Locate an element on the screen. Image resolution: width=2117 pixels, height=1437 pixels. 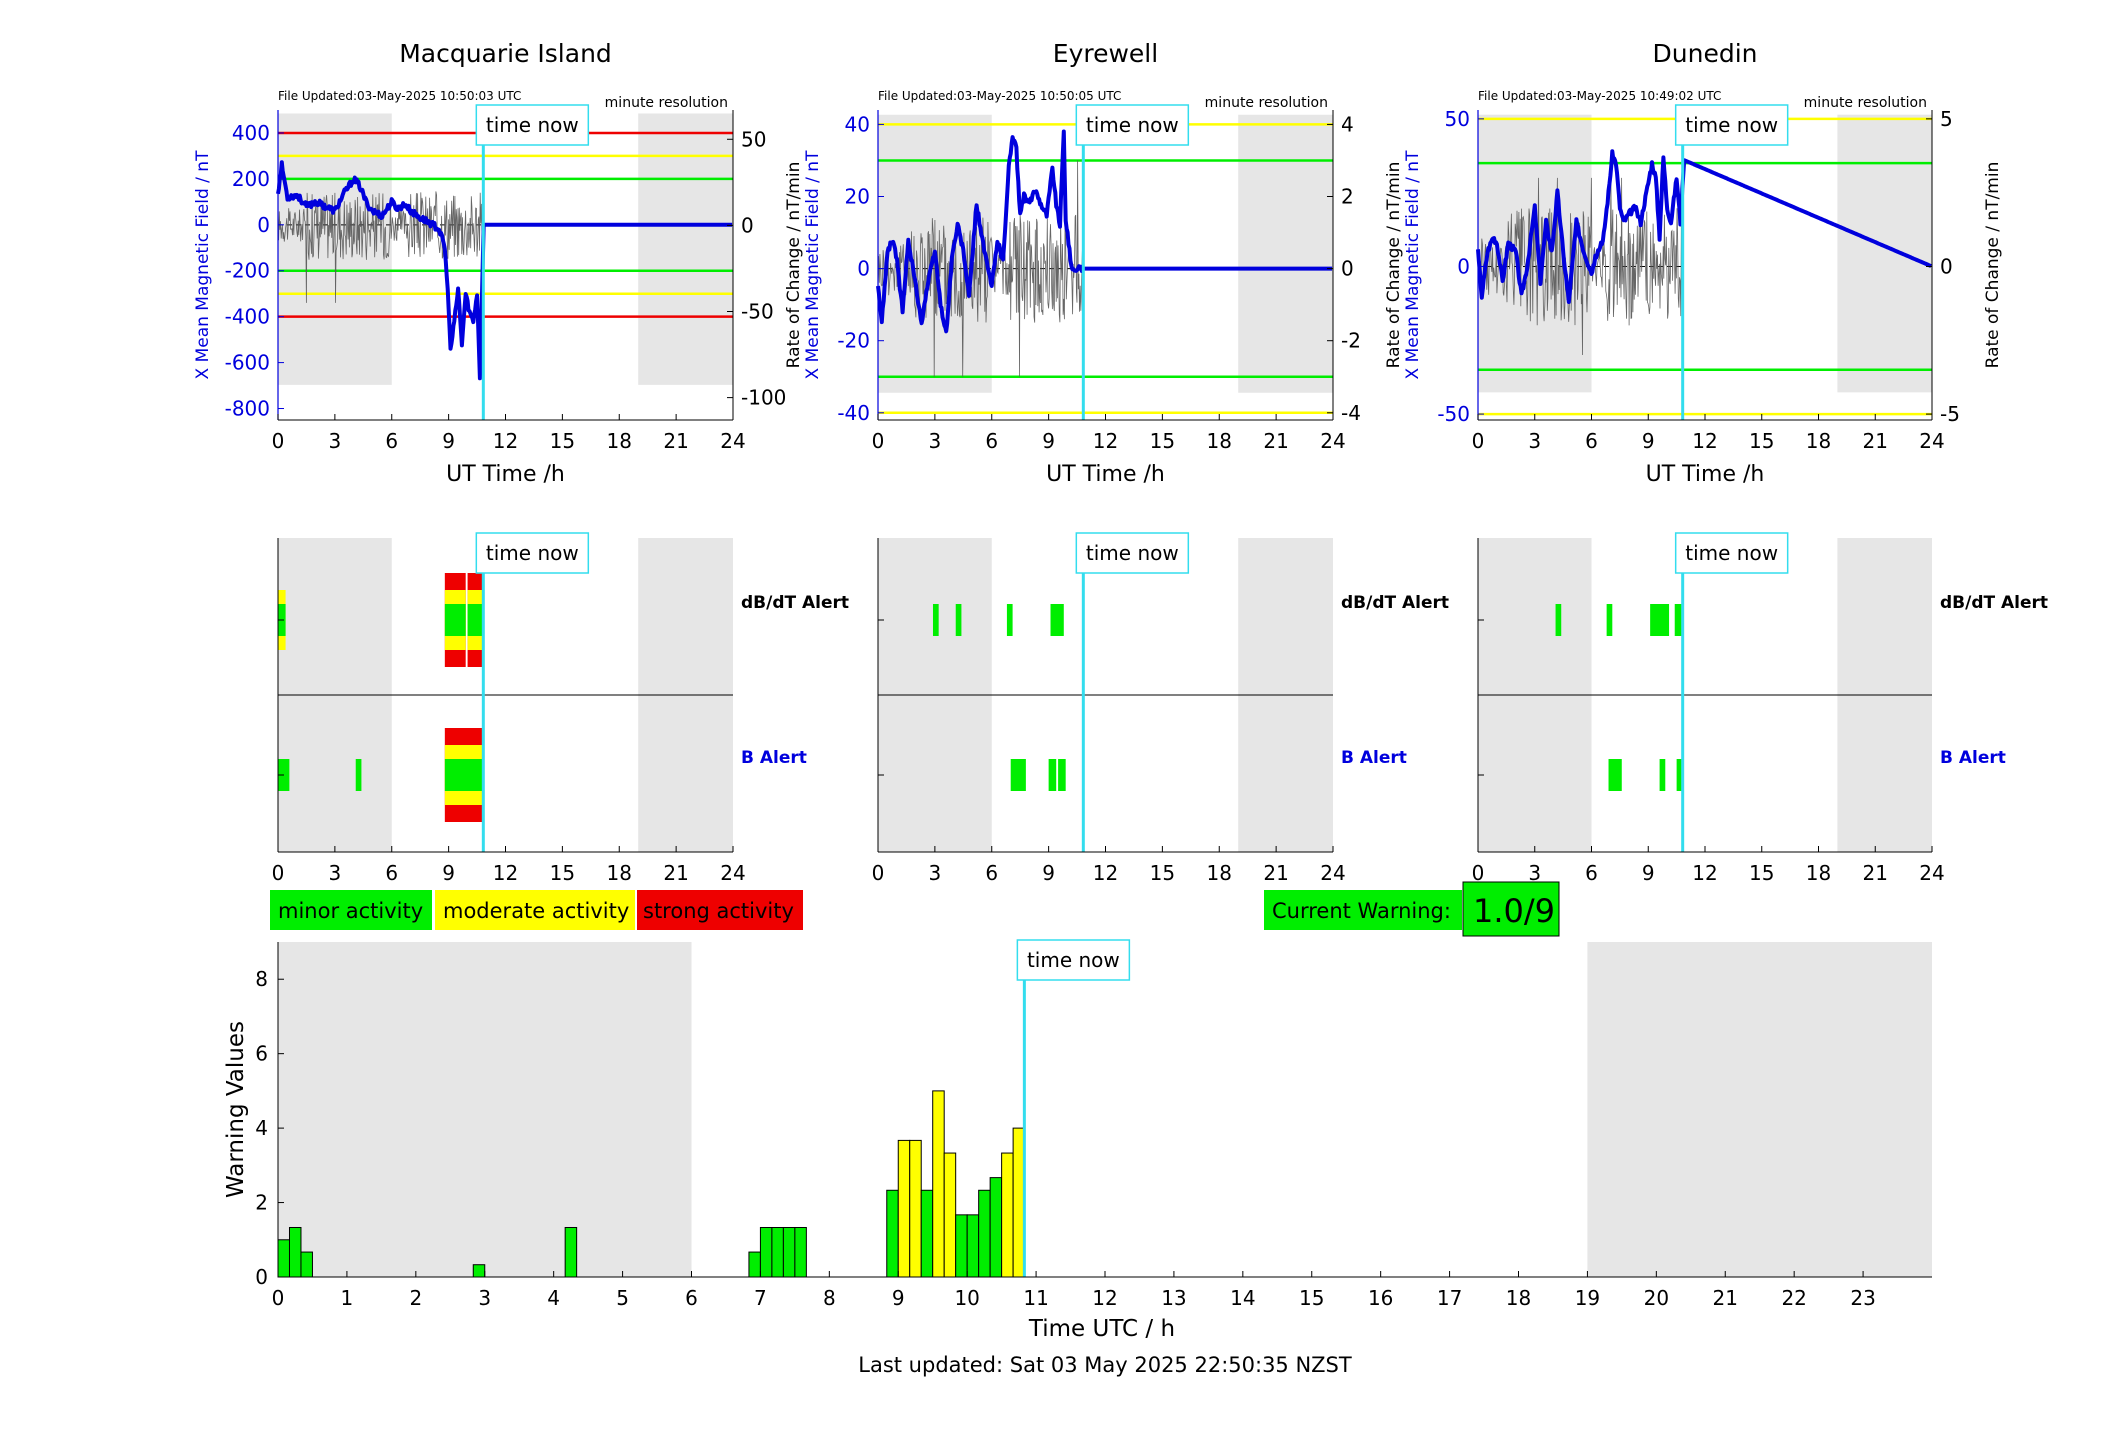
y-tick-left-label: 0 is located at coordinates (263, 225).